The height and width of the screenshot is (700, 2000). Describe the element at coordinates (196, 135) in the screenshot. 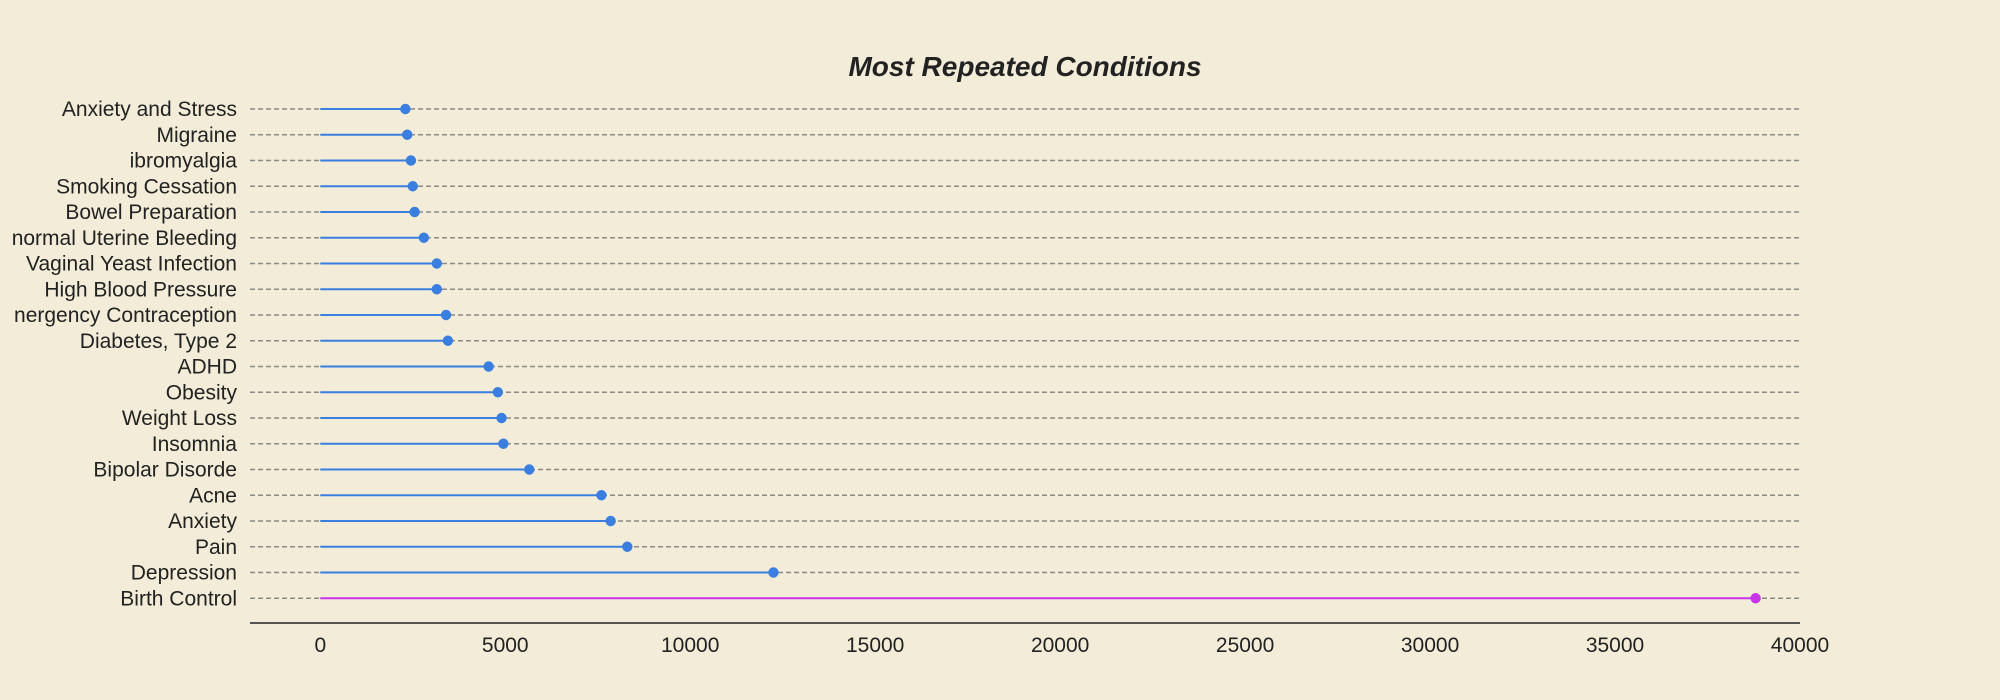

I see `y-tick-label: Migraine` at that location.